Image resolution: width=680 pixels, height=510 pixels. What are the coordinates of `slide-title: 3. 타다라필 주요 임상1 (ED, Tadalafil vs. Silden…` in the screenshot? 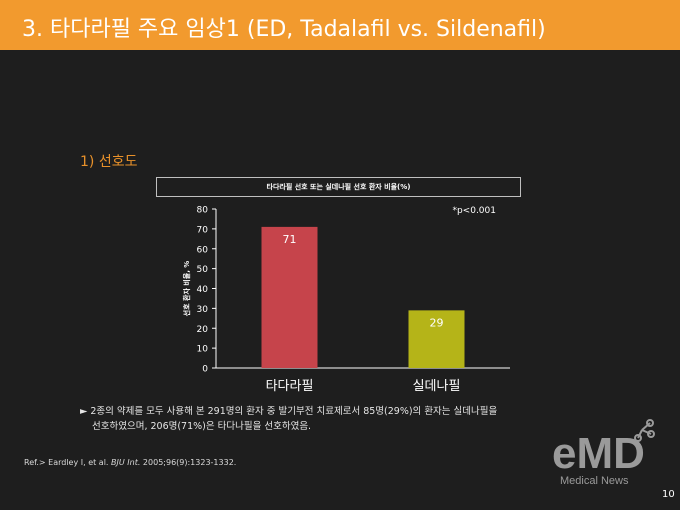 It's located at (284, 29).